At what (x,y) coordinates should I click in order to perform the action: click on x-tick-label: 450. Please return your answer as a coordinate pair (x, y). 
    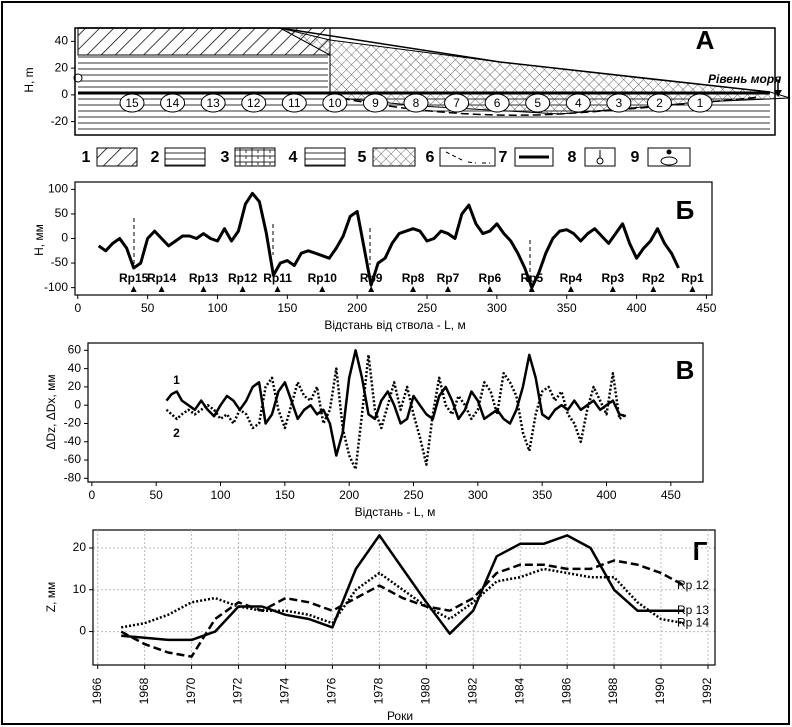
    Looking at the image, I should click on (671, 495).